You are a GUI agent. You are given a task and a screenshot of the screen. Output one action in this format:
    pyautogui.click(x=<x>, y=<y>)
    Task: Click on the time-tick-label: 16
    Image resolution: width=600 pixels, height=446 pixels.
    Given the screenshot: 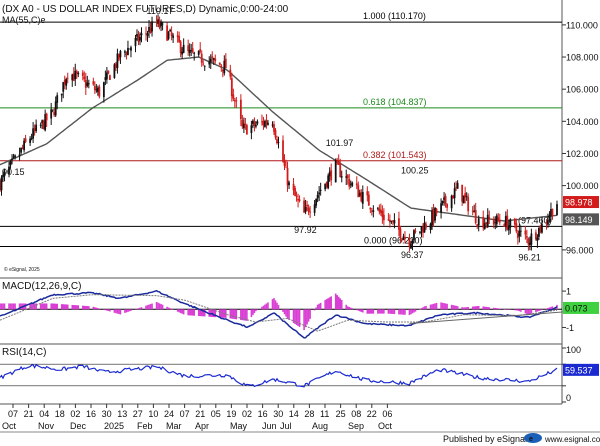 What is the action you would take?
    pyautogui.click(x=91, y=414)
    